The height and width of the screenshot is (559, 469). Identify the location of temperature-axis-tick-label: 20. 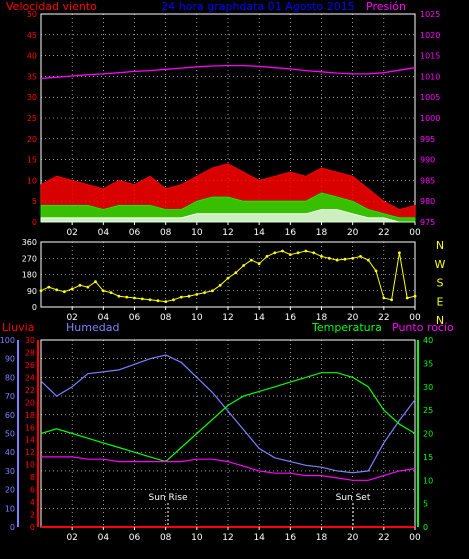
(428, 434).